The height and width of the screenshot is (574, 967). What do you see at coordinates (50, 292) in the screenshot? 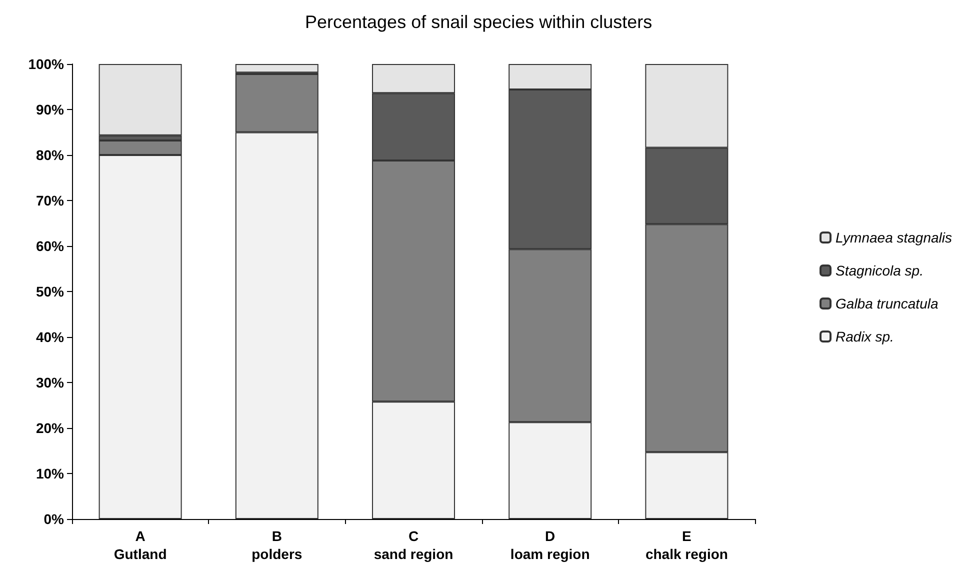
I see `y-tick-label: 50%` at bounding box center [50, 292].